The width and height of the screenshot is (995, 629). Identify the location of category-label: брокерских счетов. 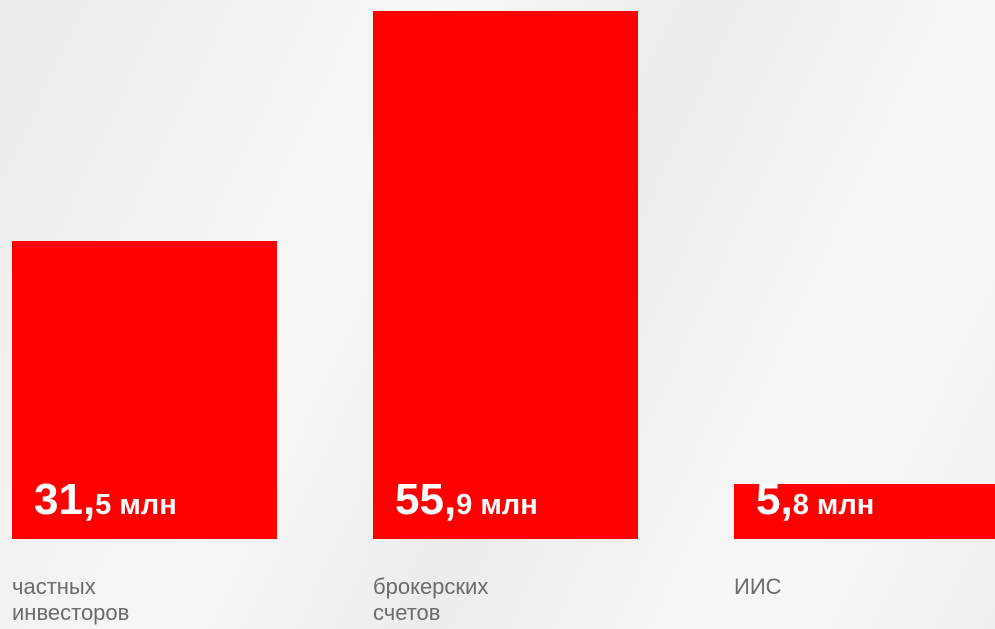
(431, 599).